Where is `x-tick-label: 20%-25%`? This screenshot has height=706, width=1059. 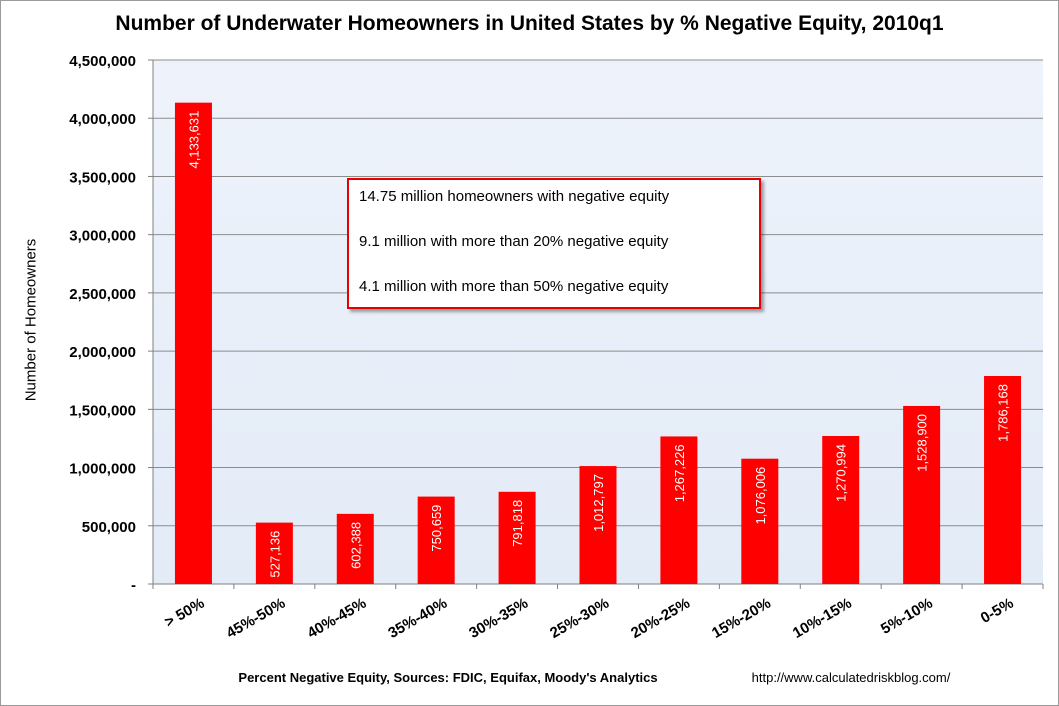 x-tick-label: 20%-25% is located at coordinates (660, 618).